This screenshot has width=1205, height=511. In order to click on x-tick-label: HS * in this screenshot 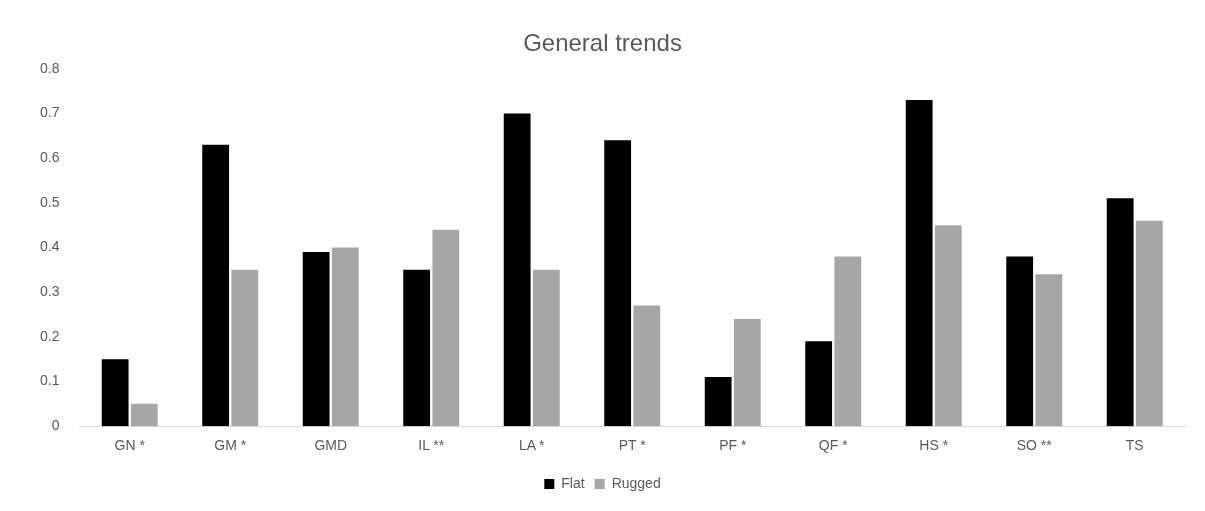, I will do `click(934, 445)`.